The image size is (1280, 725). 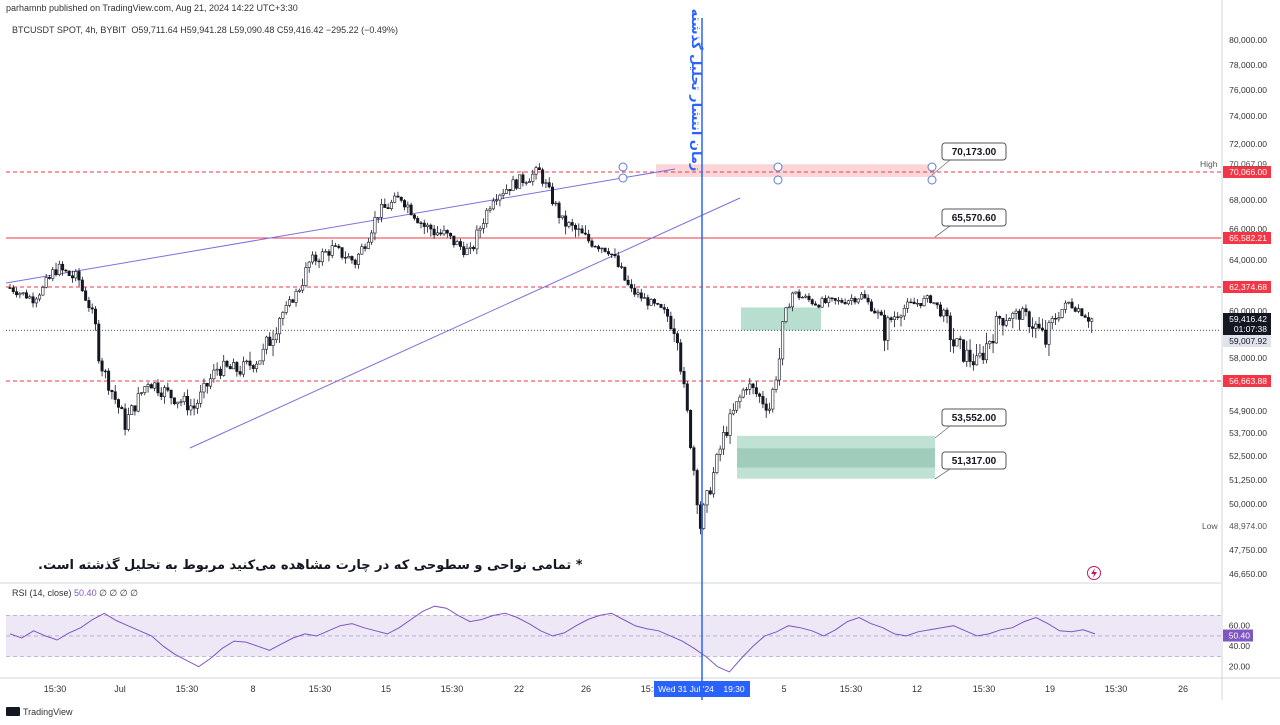 I want to click on callout-label: 53,552.00, so click(x=974, y=418).